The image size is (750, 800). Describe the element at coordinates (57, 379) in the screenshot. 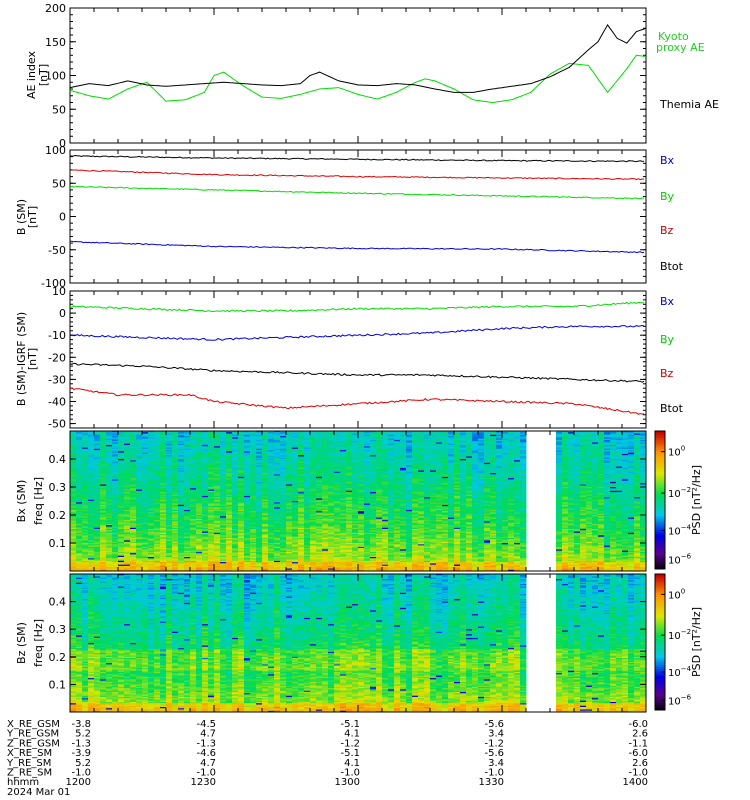

I see `y-tick-label: -30` at that location.